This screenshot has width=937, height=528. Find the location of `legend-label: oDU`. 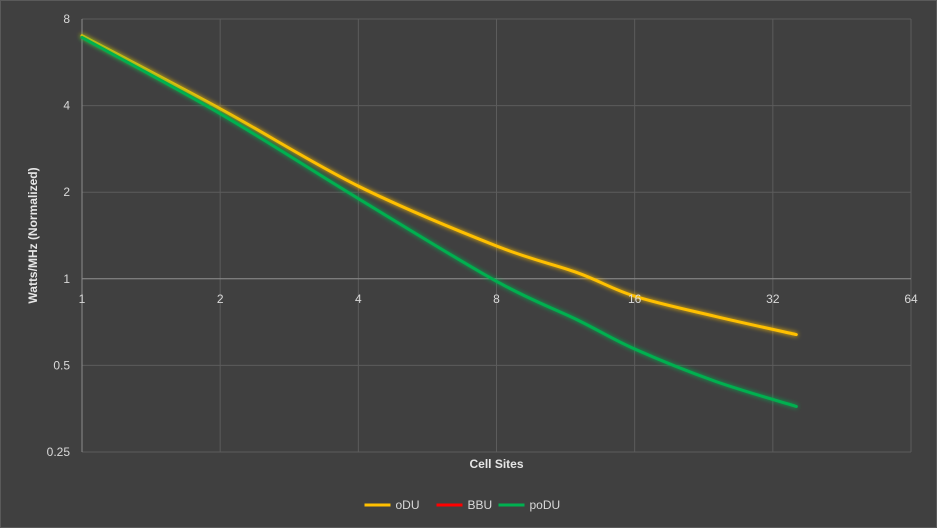

legend-label: oDU is located at coordinates (408, 505).